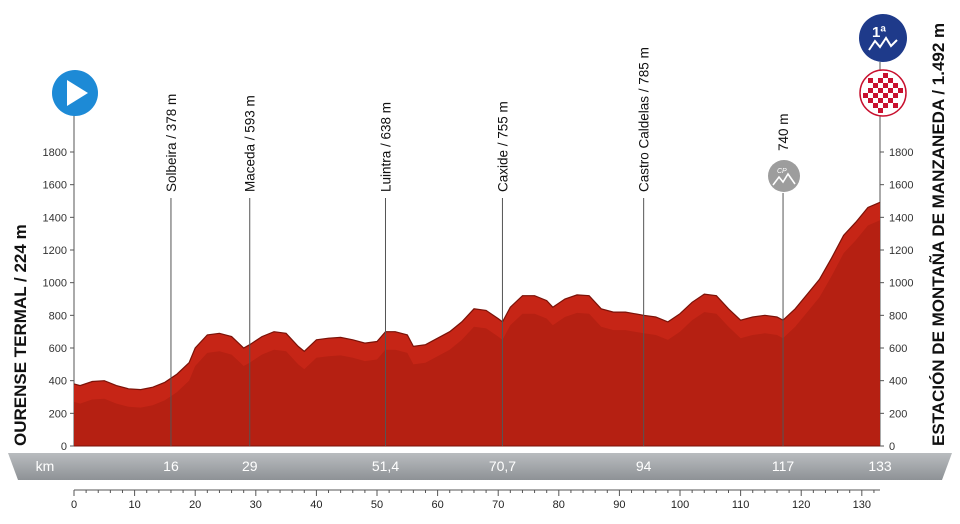 This screenshot has width=960, height=524. I want to click on start-icon, so click(75, 93).